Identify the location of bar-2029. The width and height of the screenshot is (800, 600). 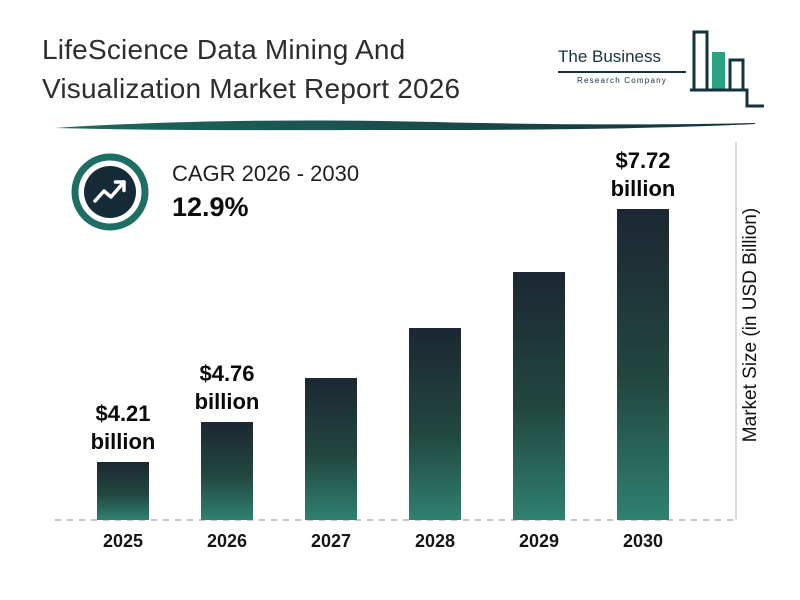
(539, 396).